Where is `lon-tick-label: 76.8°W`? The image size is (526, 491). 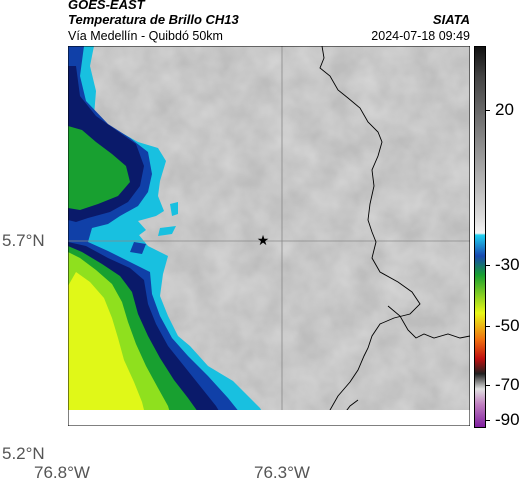
lon-tick-label: 76.8°W is located at coordinates (62, 472).